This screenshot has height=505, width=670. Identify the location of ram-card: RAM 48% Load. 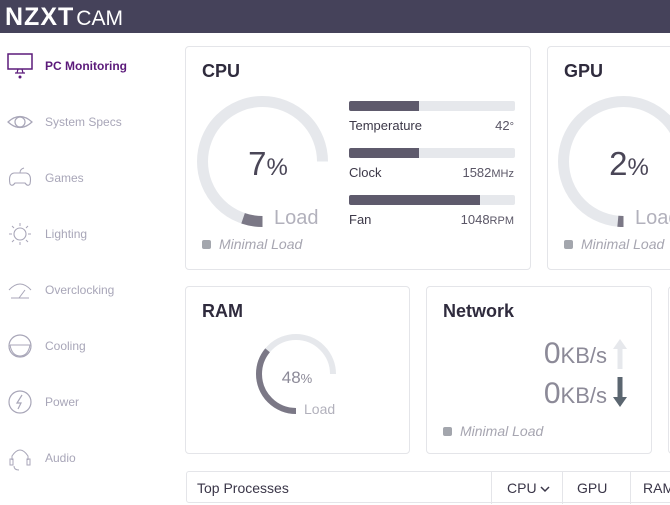
(297, 370).